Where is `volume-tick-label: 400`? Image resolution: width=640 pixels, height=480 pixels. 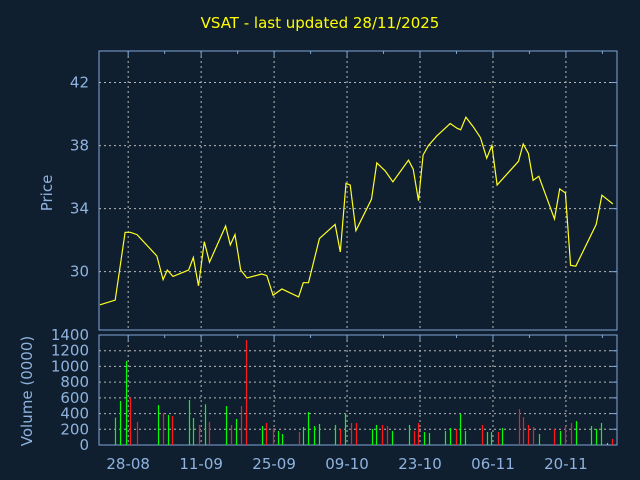
volume-tick-label: 400 is located at coordinates (74, 414).